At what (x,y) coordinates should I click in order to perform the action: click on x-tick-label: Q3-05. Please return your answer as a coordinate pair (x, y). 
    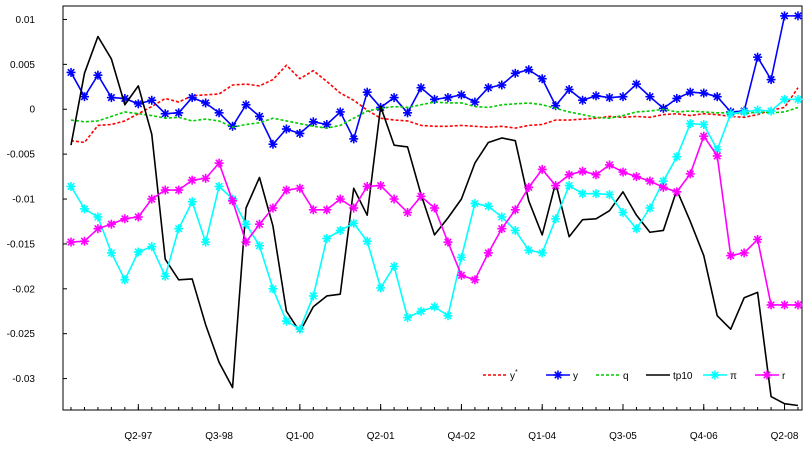
    Looking at the image, I should click on (623, 436).